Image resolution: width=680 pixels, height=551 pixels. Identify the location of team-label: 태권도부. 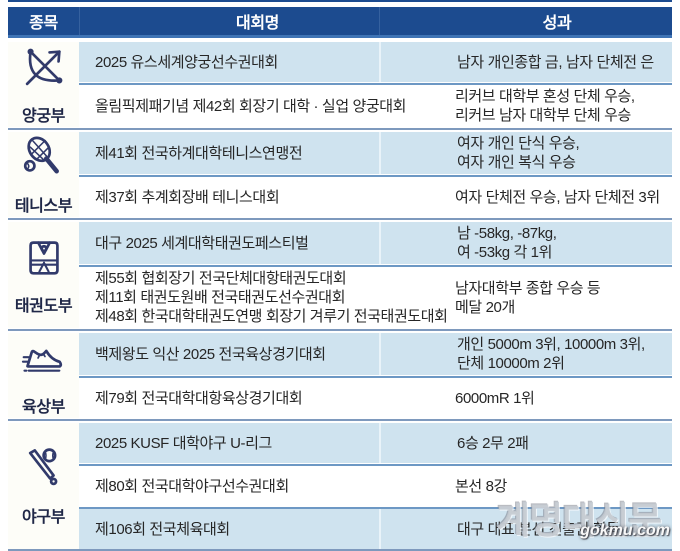
(43, 306).